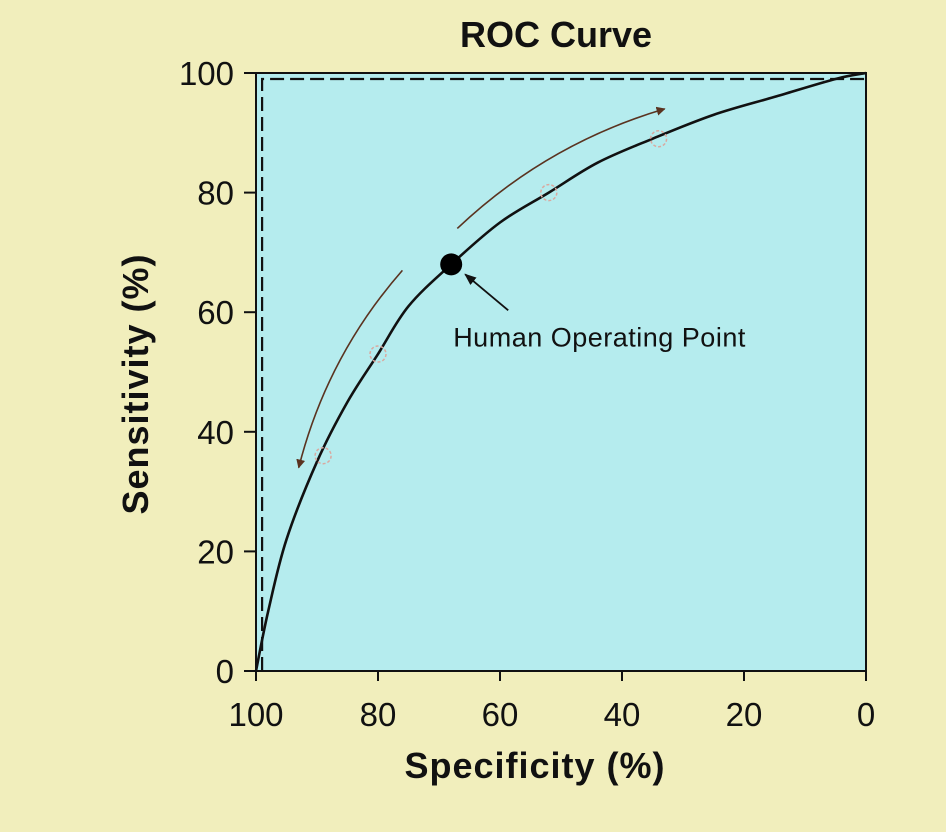  I want to click on y-tick-label: 40, so click(215, 432).